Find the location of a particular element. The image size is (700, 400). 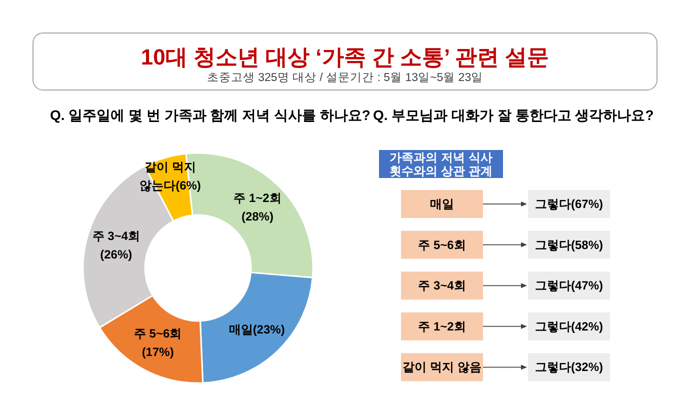

category-label: 주 5~6회 is located at coordinates (442, 245).